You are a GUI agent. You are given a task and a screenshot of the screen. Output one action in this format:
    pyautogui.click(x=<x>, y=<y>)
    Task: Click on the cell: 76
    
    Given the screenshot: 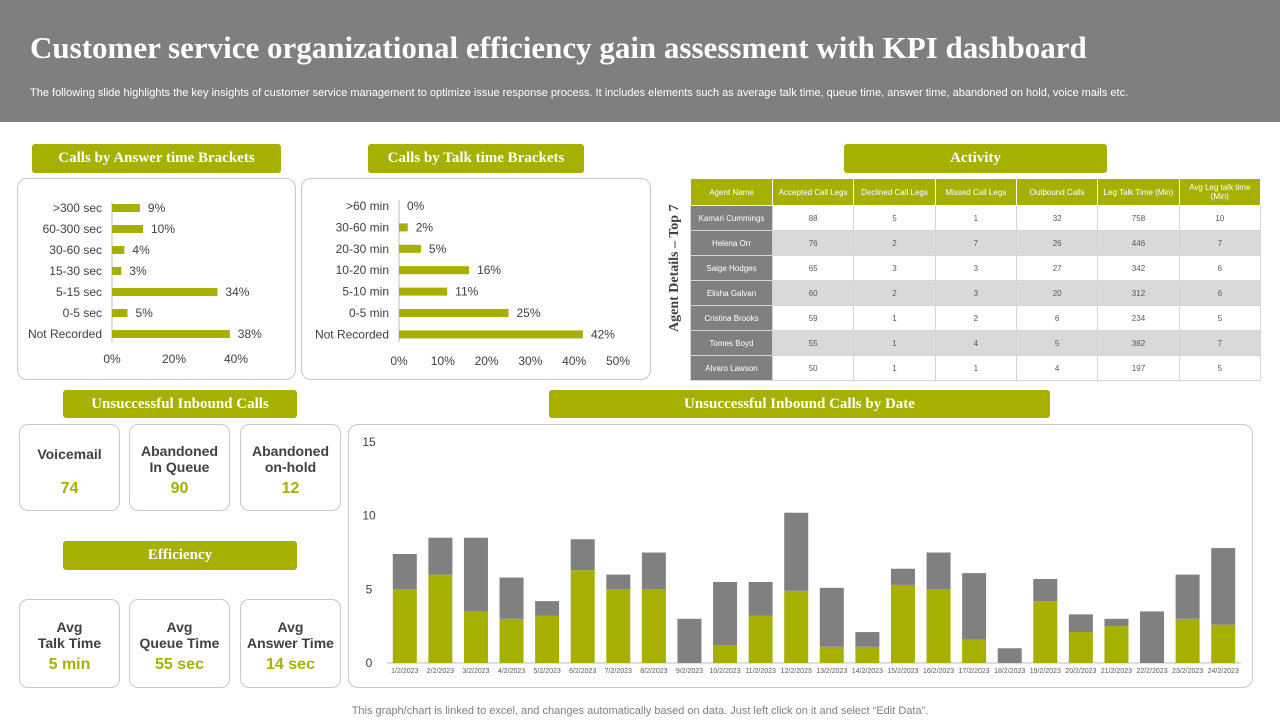 What is the action you would take?
    pyautogui.click(x=813, y=243)
    